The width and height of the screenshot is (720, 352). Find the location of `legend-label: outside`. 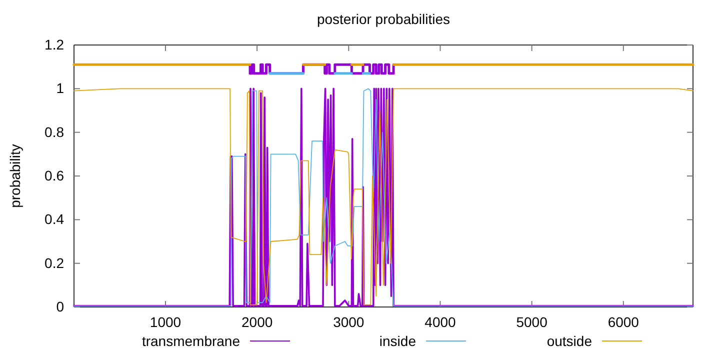

legend-label: outside is located at coordinates (569, 341).